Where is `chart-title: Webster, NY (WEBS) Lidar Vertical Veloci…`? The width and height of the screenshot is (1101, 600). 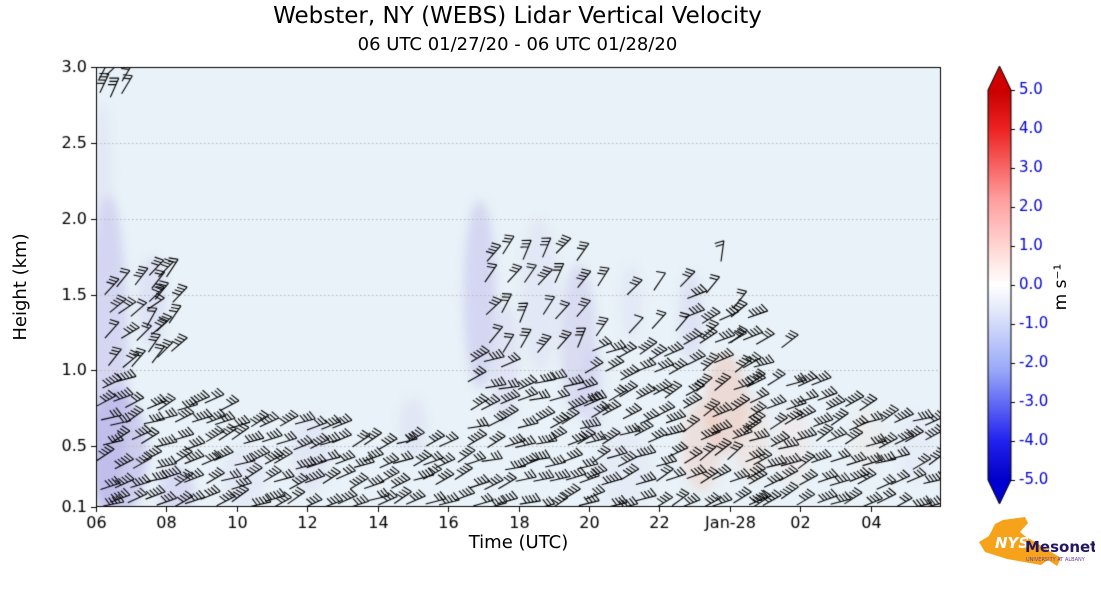 chart-title: Webster, NY (WEBS) Lidar Vertical Veloci… is located at coordinates (517, 16).